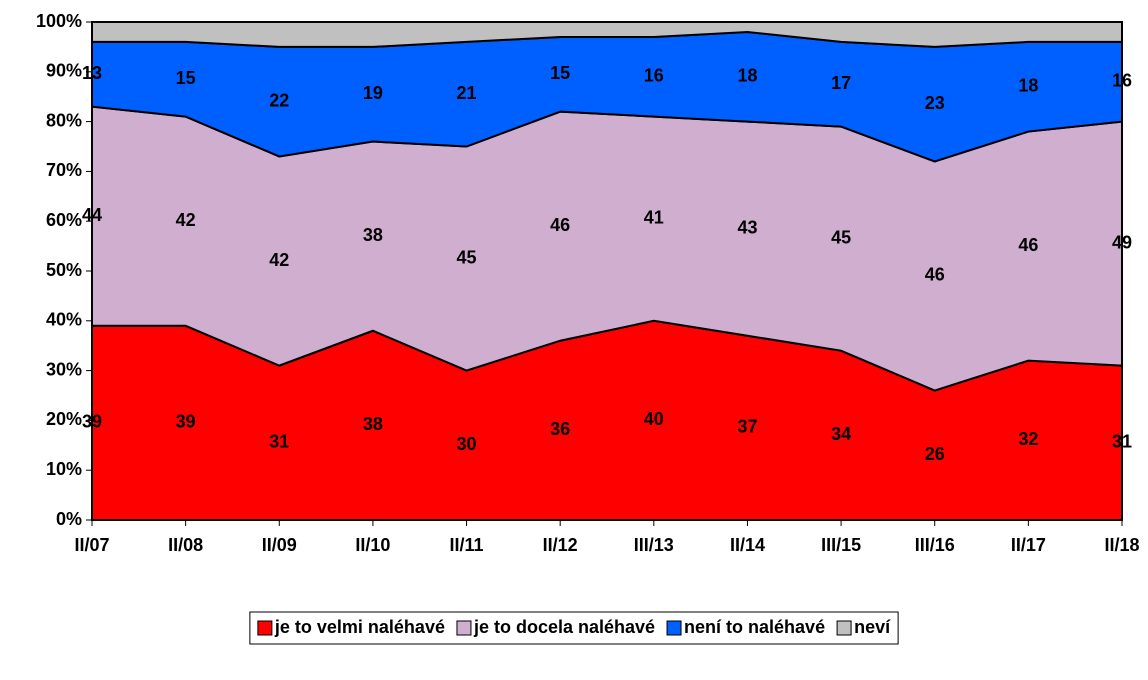 This screenshot has width=1148, height=680. Describe the element at coordinates (185, 545) in the screenshot. I see `x-tick-label: II/08` at that location.